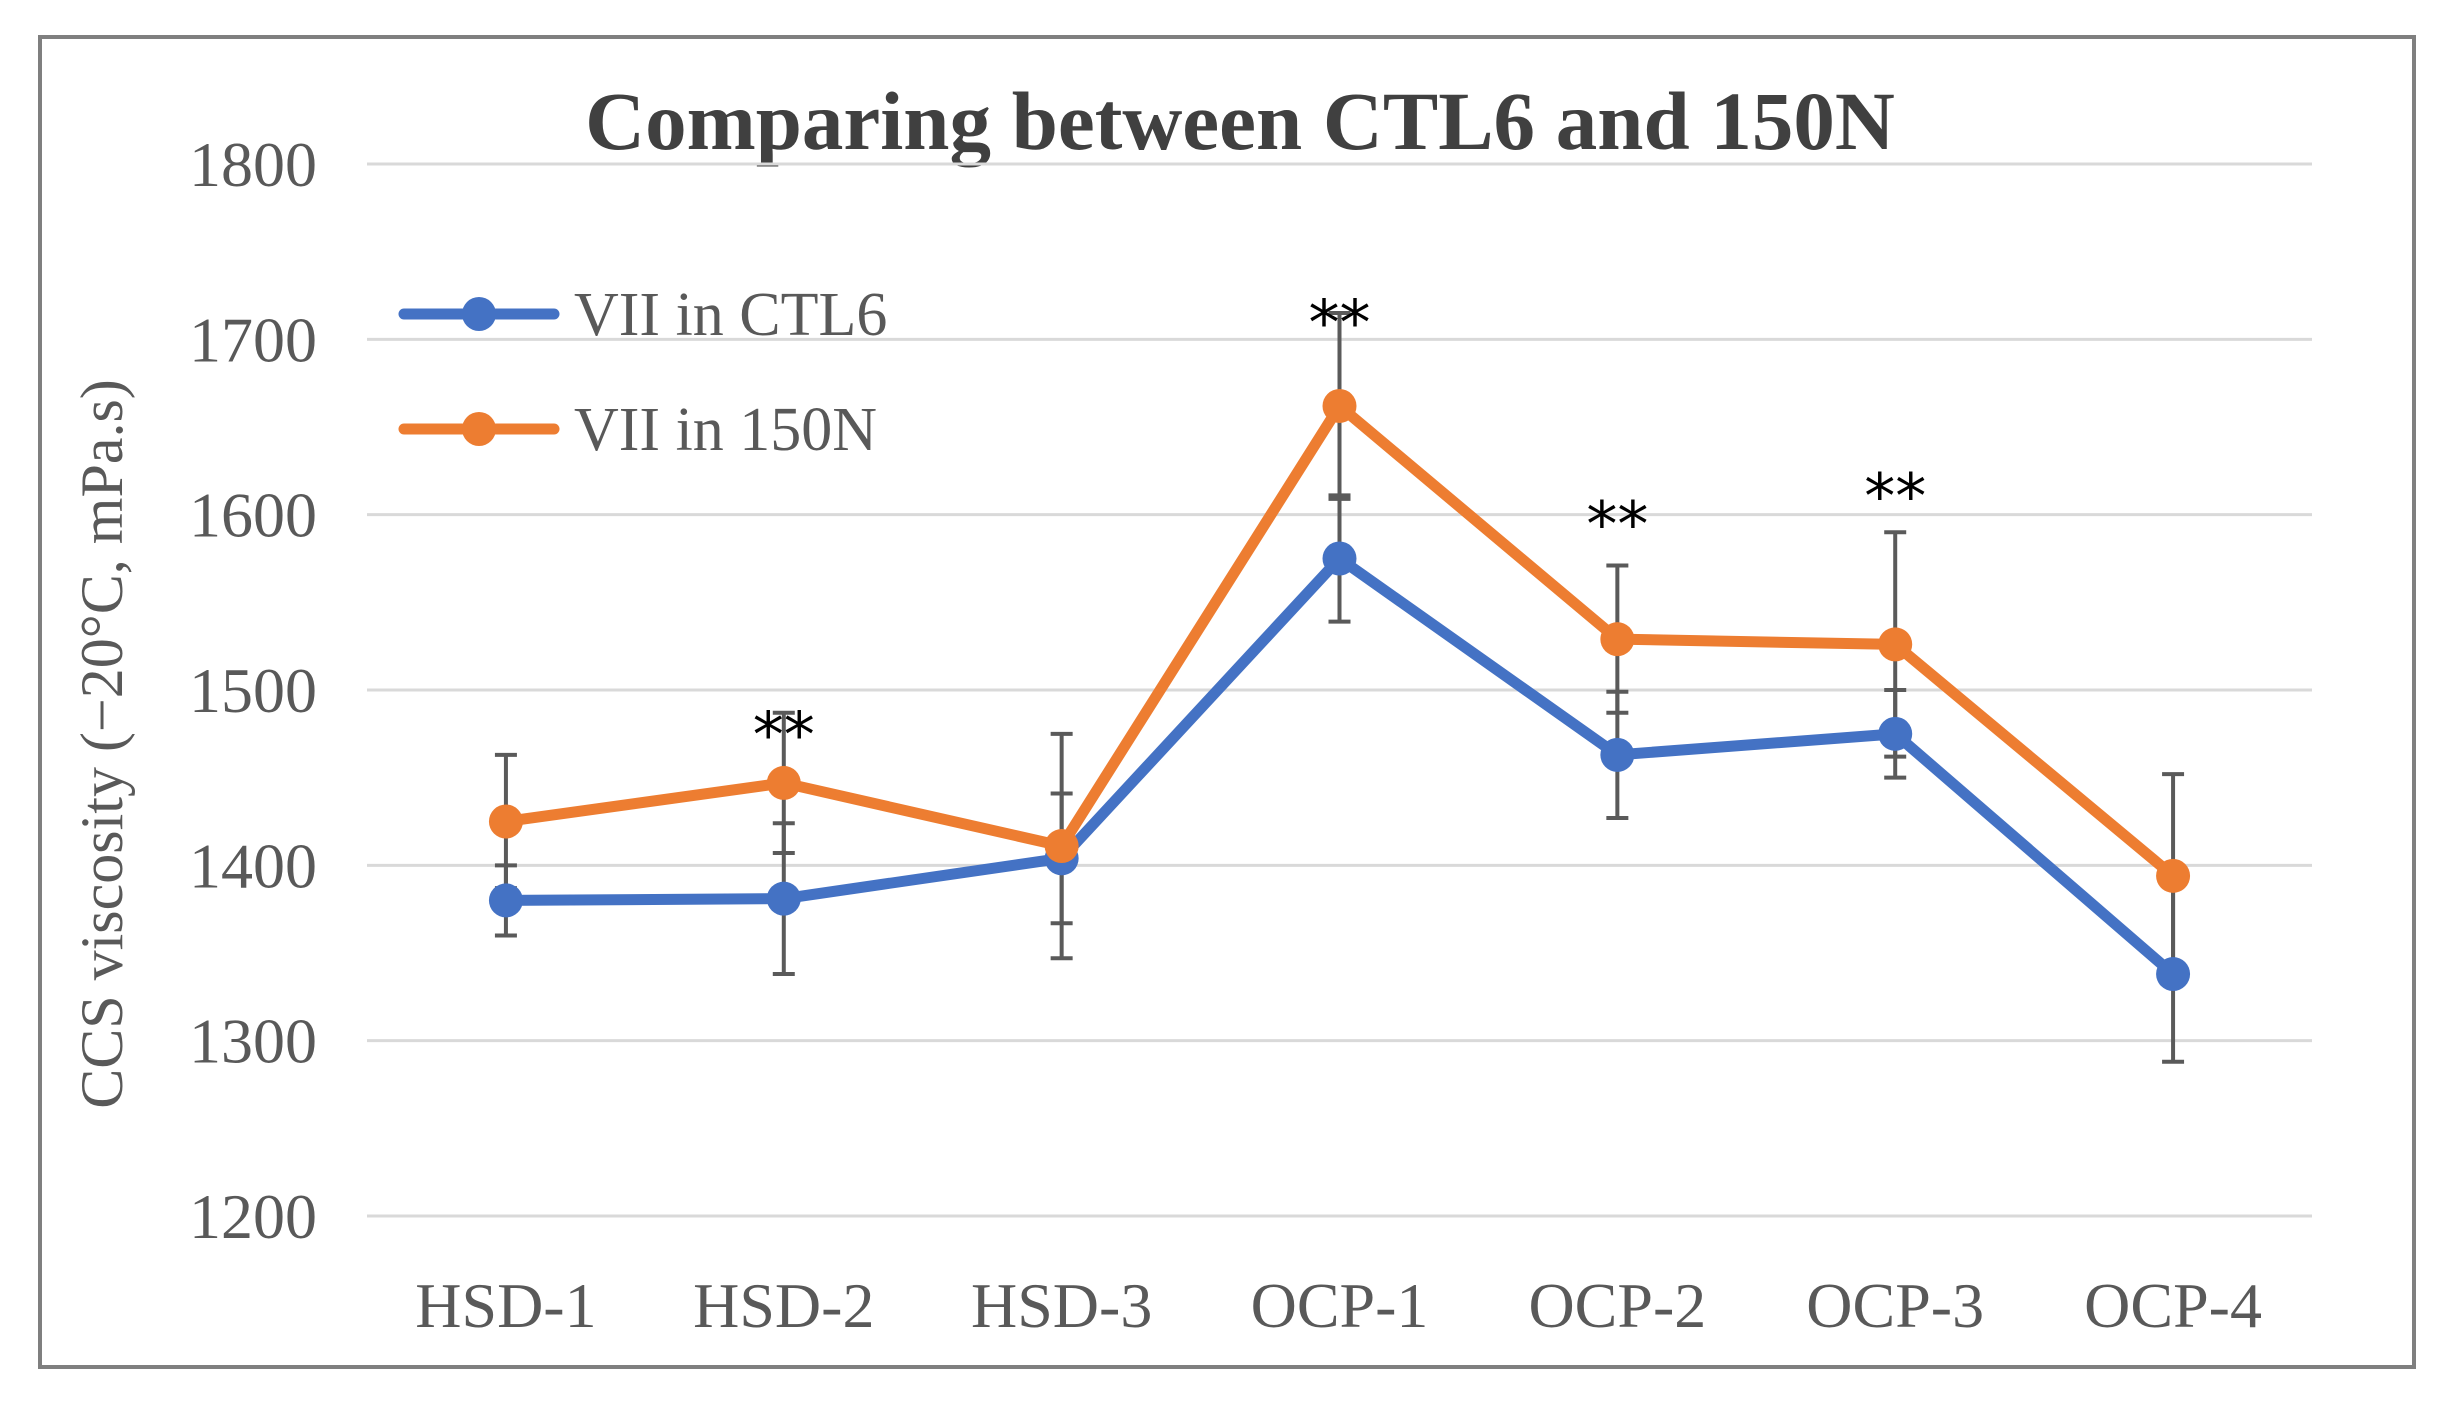 The height and width of the screenshot is (1409, 2460). I want to click on y-tick-label: 1500, so click(253, 690).